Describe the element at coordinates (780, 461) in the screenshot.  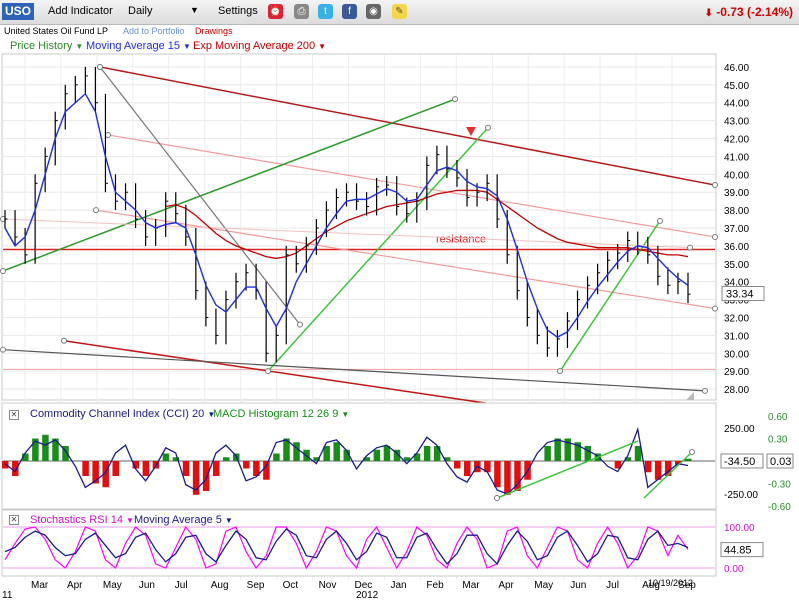
I see `macd-last-box` at that location.